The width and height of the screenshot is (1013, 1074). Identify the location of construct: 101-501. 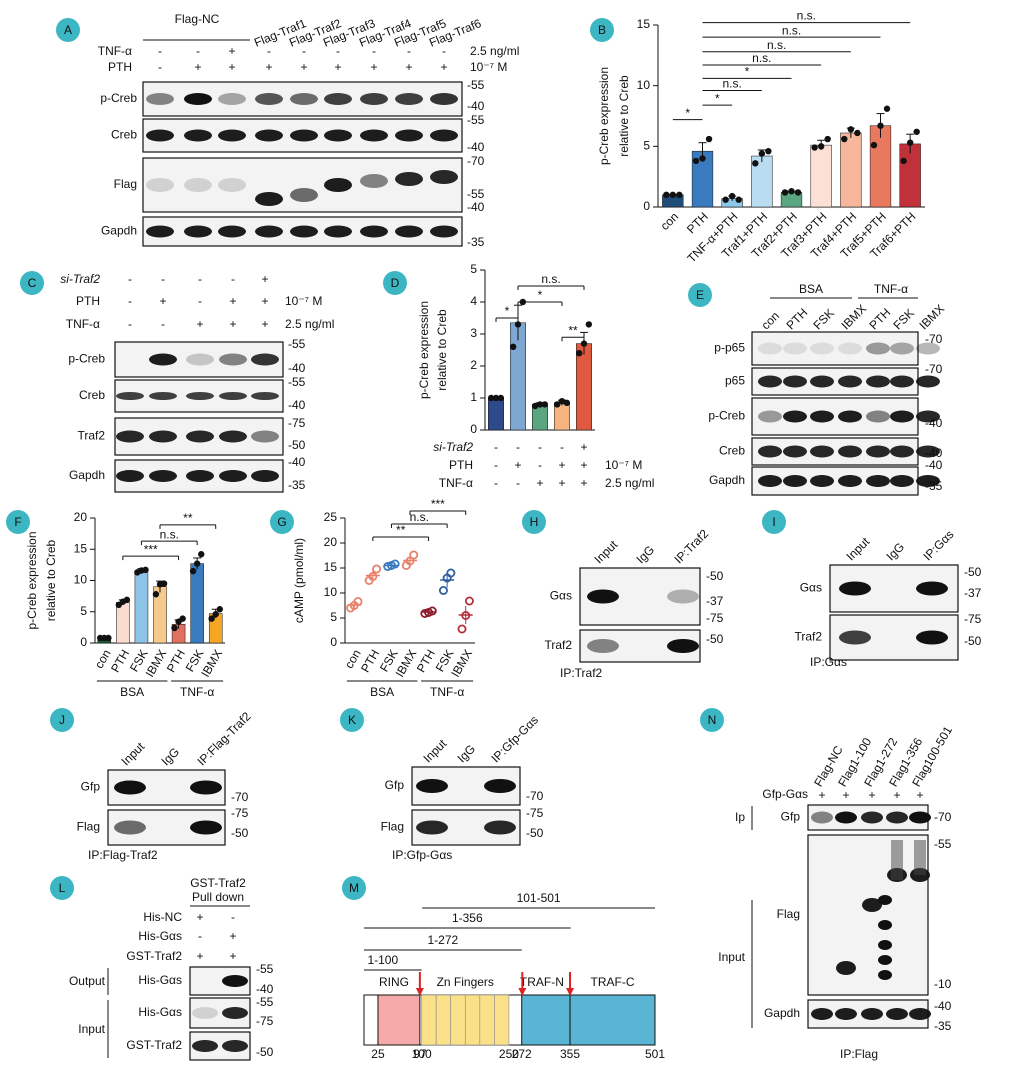
(539, 898).